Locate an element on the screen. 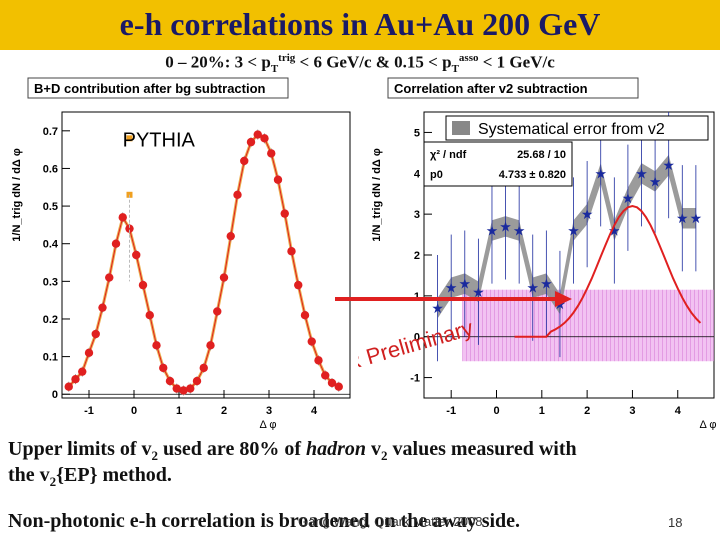 The height and width of the screenshot is (540, 720). left-x-tick-label: -1 is located at coordinates (89, 411).